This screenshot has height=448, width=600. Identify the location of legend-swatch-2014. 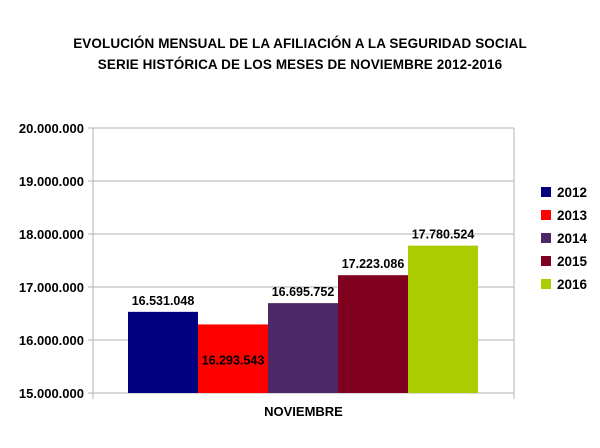
(546, 238).